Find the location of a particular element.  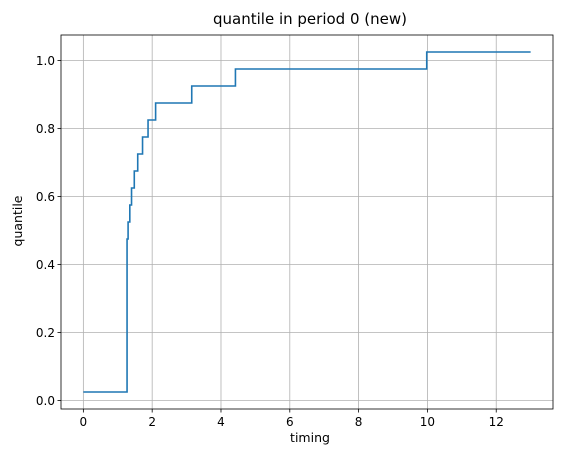

x-tick-label: 12 is located at coordinates (496, 422).